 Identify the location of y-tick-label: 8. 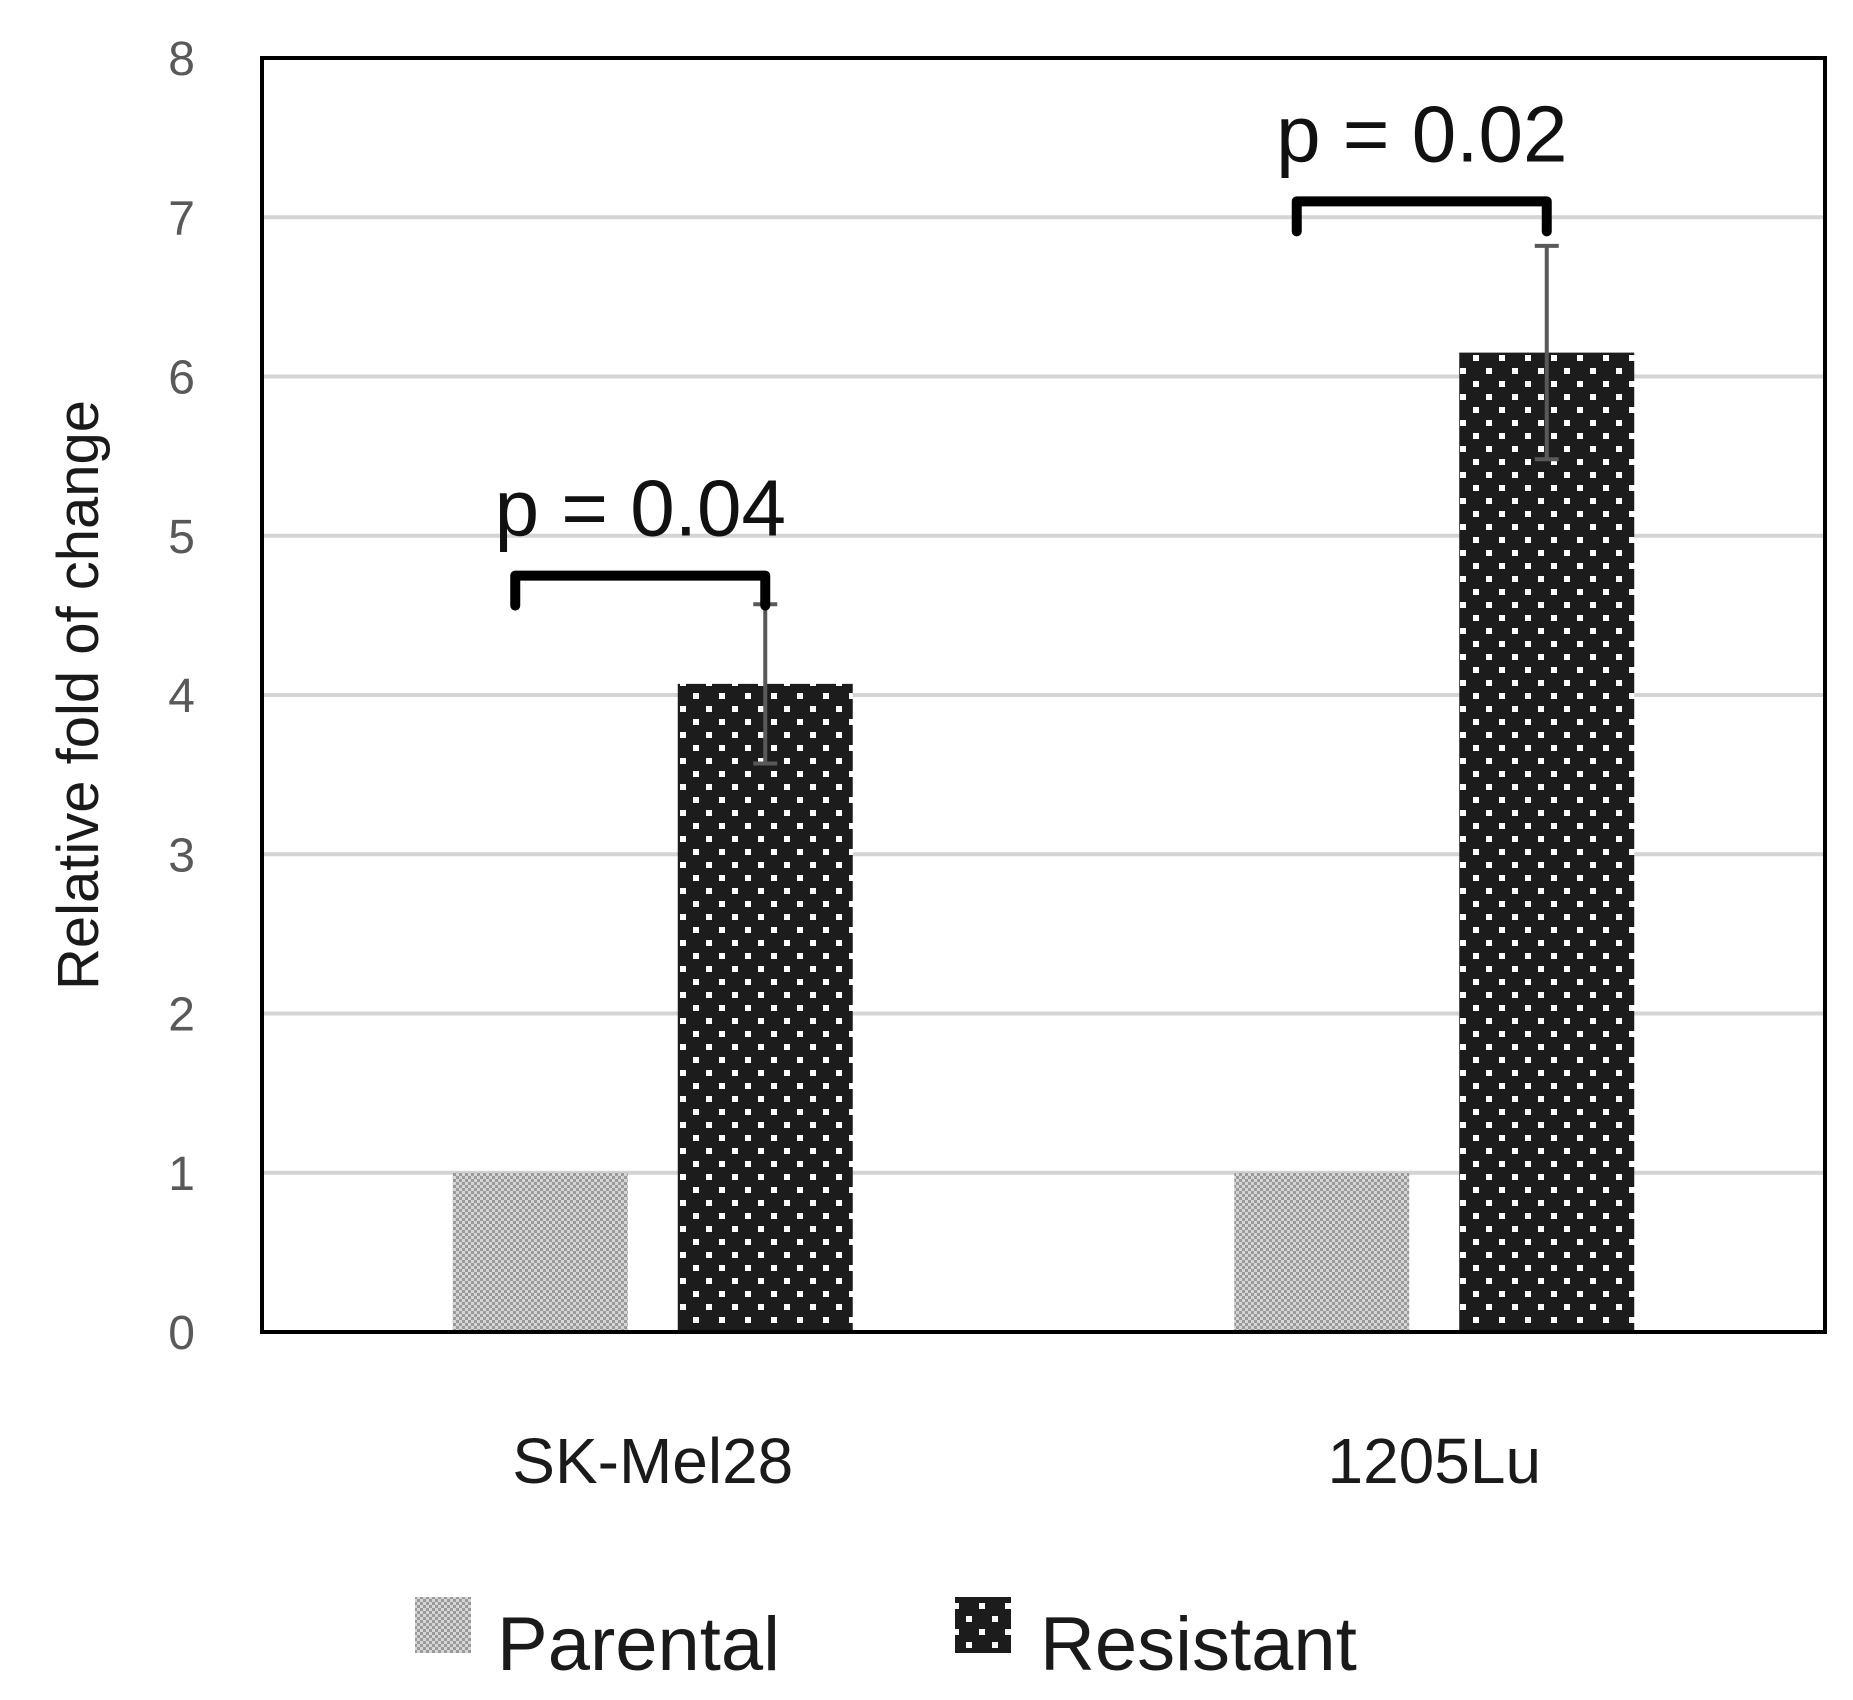
(181, 59).